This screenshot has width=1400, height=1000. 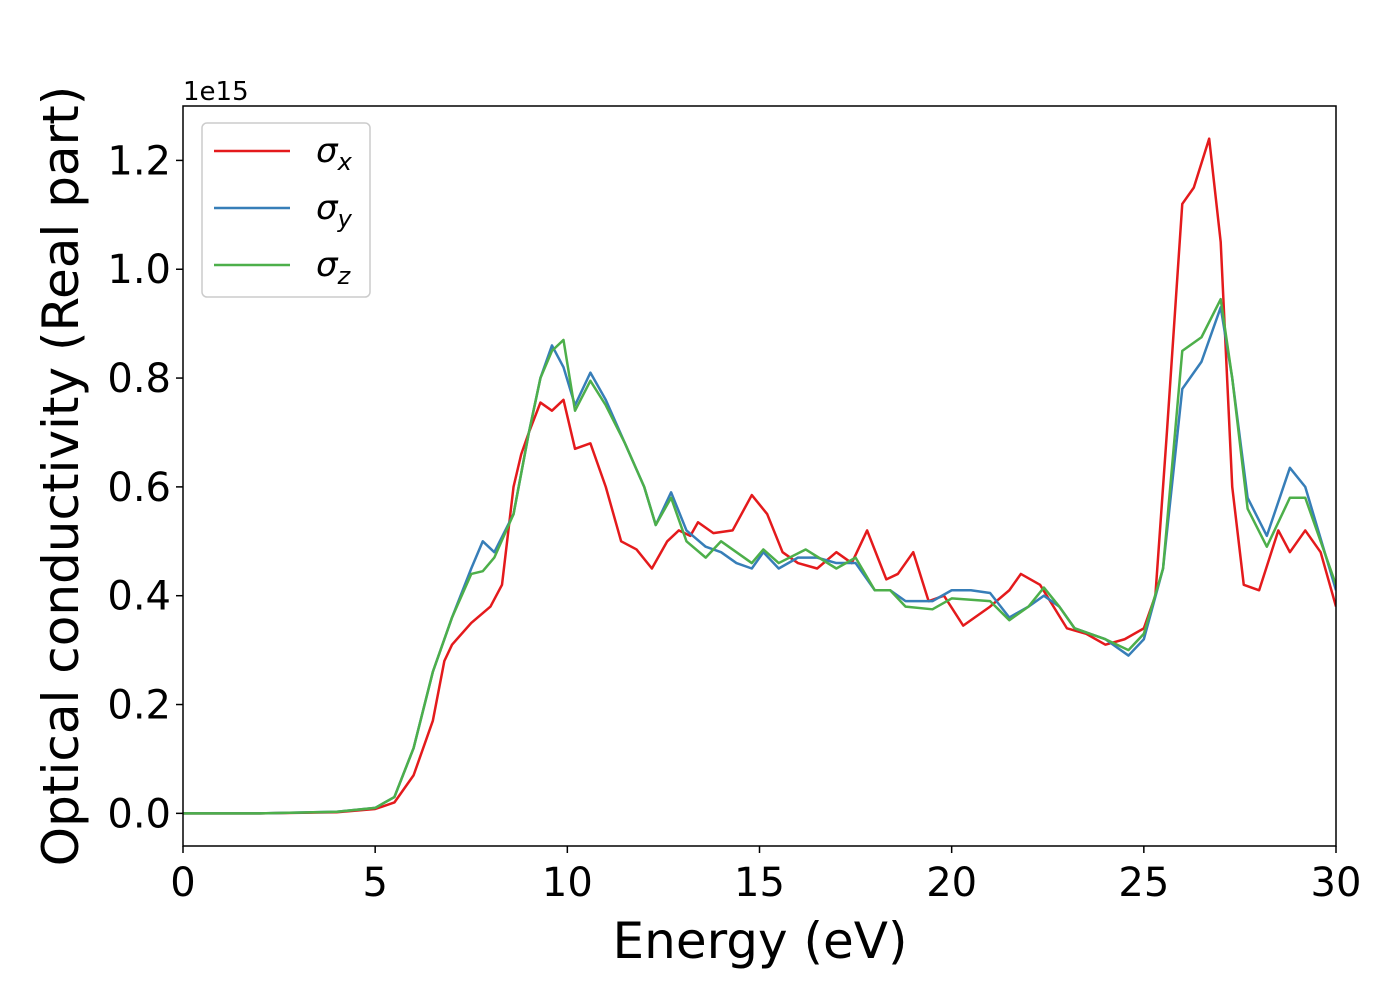 What do you see at coordinates (216, 92) in the screenshot?
I see `offset-label: 1e15` at bounding box center [216, 92].